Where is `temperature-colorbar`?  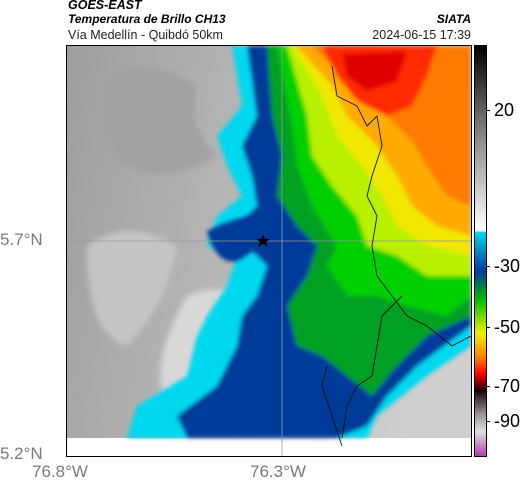 temperature-colorbar is located at coordinates (480, 251).